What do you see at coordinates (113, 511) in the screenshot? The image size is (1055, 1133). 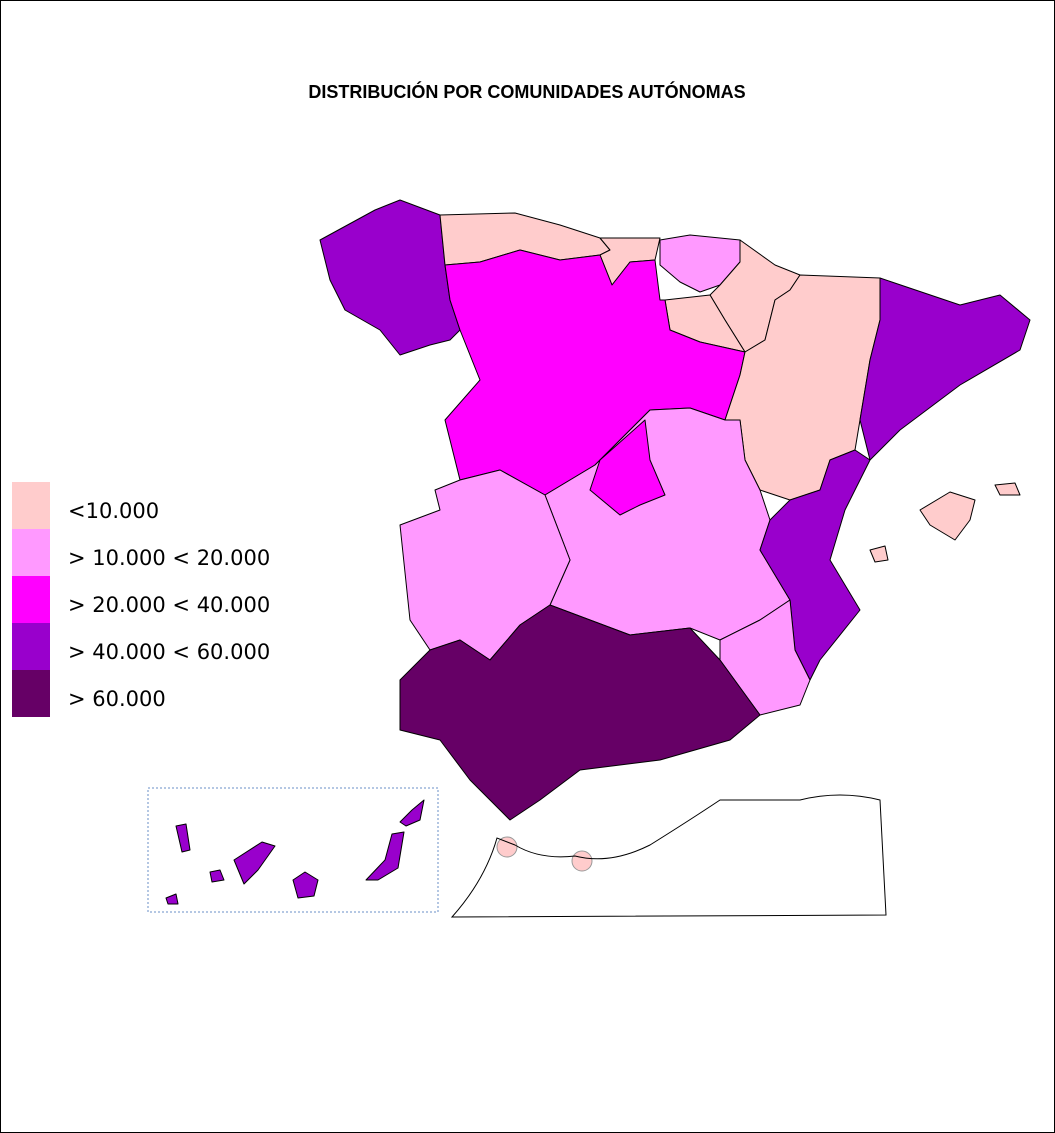 I see `legend-label: <10.000` at bounding box center [113, 511].